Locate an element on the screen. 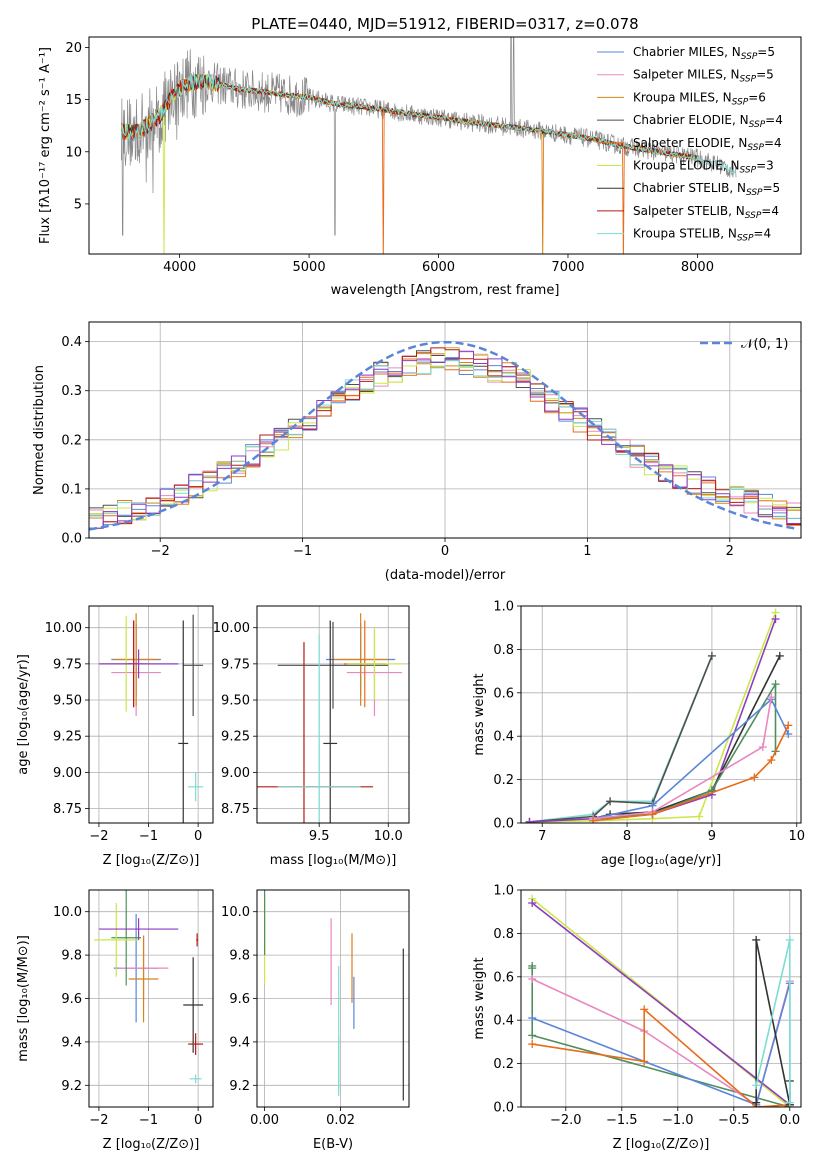  x-tick-label: −0.5 is located at coordinates (734, 1120).